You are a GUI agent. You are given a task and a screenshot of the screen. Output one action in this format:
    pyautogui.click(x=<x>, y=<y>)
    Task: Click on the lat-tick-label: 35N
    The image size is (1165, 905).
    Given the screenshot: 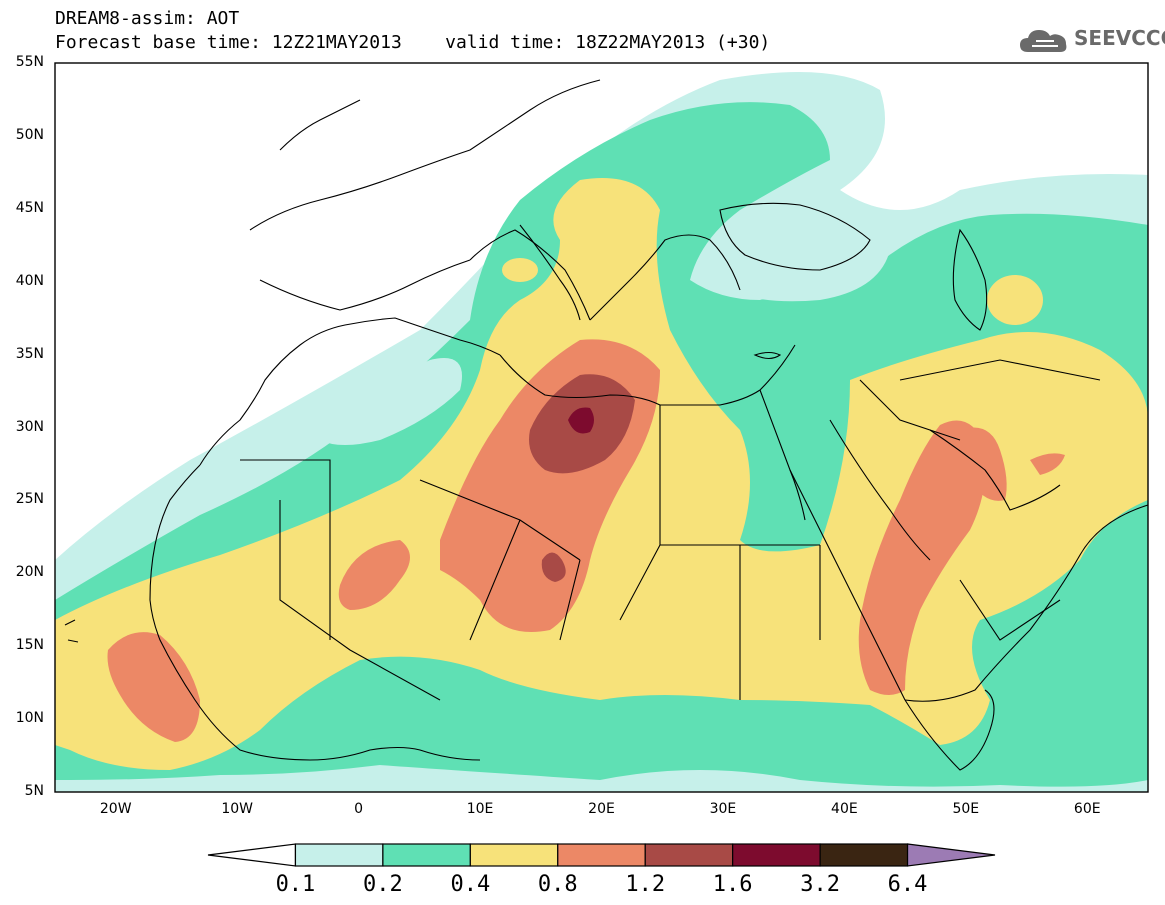 What is the action you would take?
    pyautogui.click(x=29, y=353)
    